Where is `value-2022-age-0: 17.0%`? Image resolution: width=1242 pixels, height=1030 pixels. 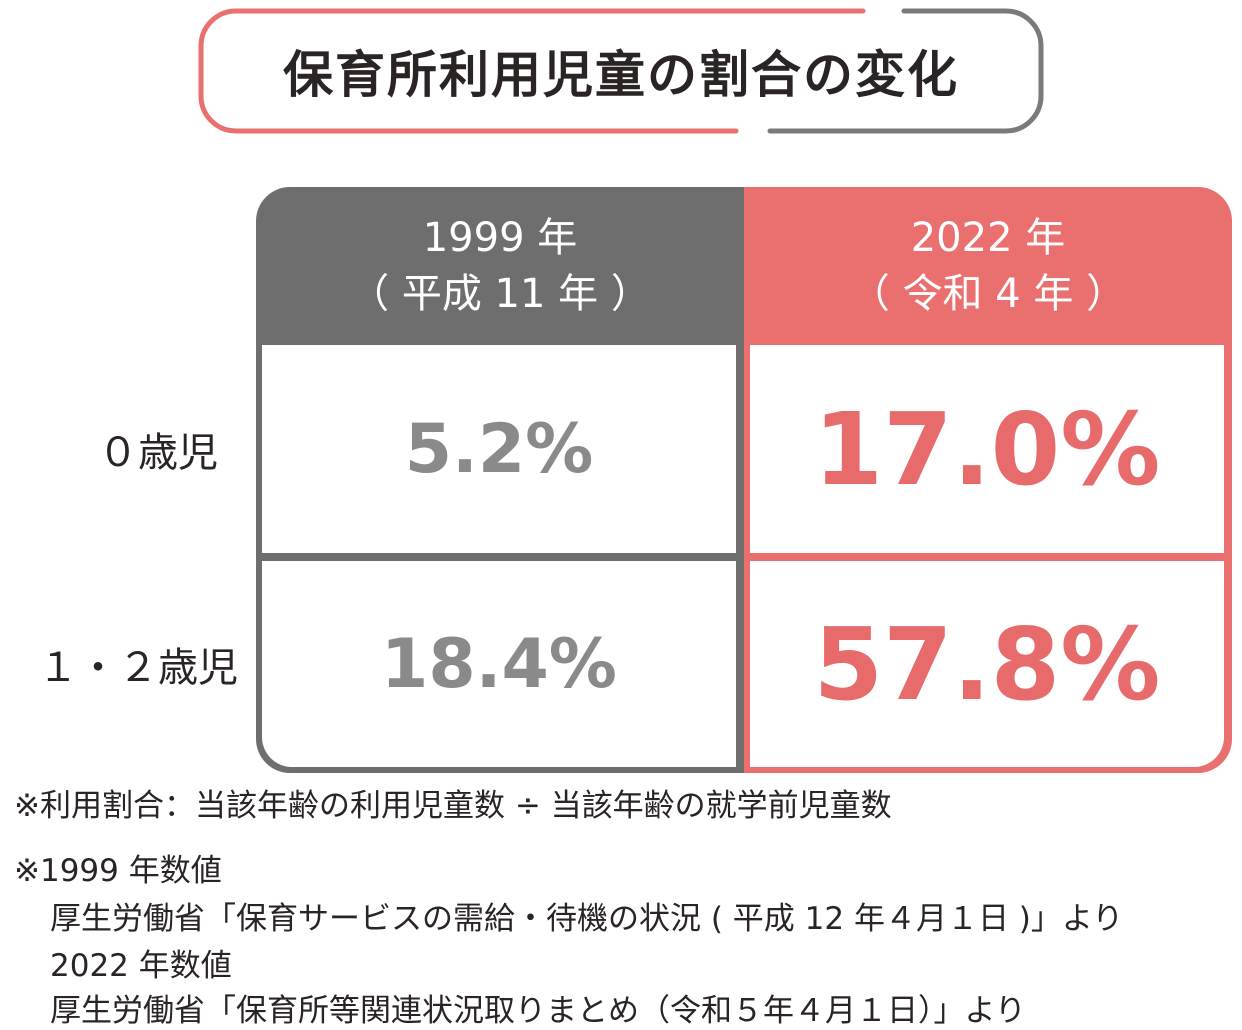
value-2022-age-0: 17.0% is located at coordinates (987, 449).